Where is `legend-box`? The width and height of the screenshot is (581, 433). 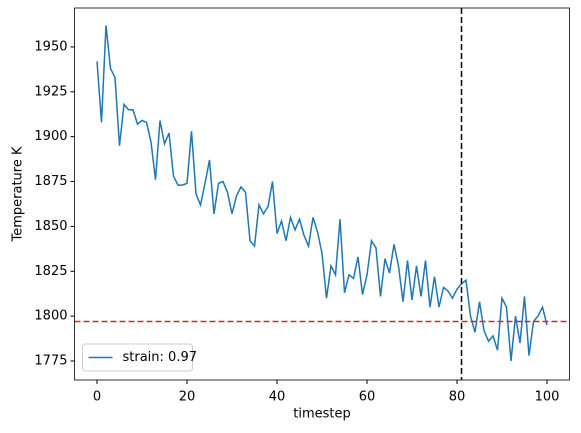 legend-box is located at coordinates (137, 357).